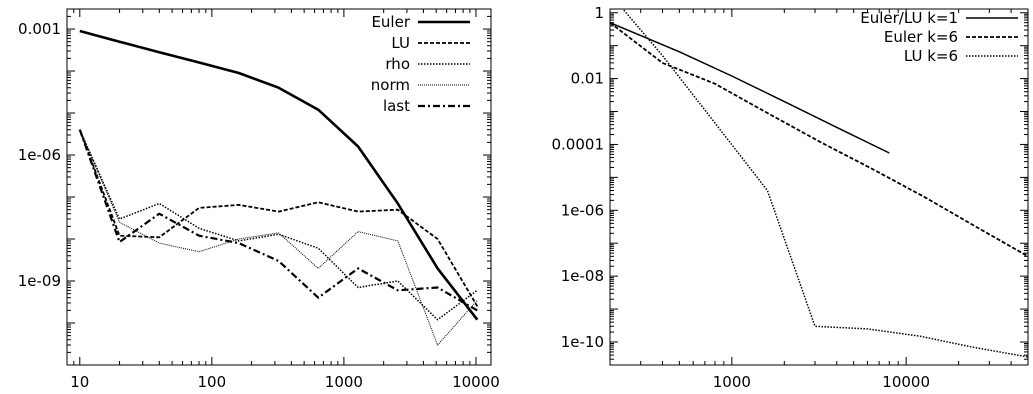  Describe the element at coordinates (931, 56) in the screenshot. I see `legend-label: LU k=6` at that location.